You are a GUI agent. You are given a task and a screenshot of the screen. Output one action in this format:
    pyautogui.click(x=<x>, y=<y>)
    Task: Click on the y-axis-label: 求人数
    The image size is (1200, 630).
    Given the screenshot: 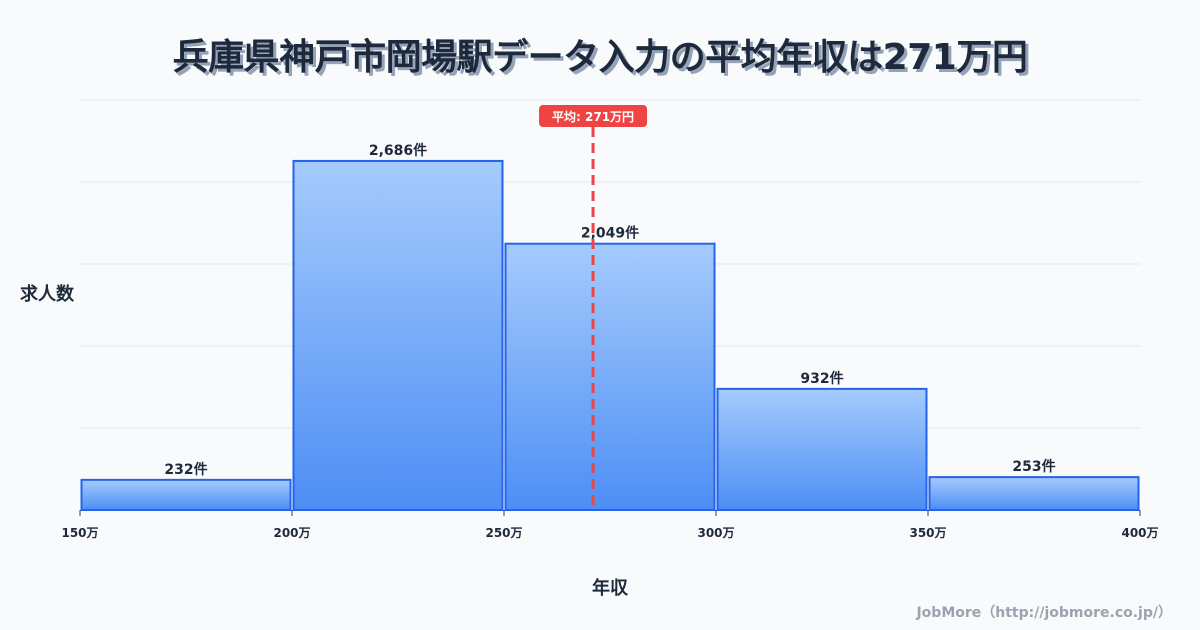 What is the action you would take?
    pyautogui.click(x=47, y=294)
    